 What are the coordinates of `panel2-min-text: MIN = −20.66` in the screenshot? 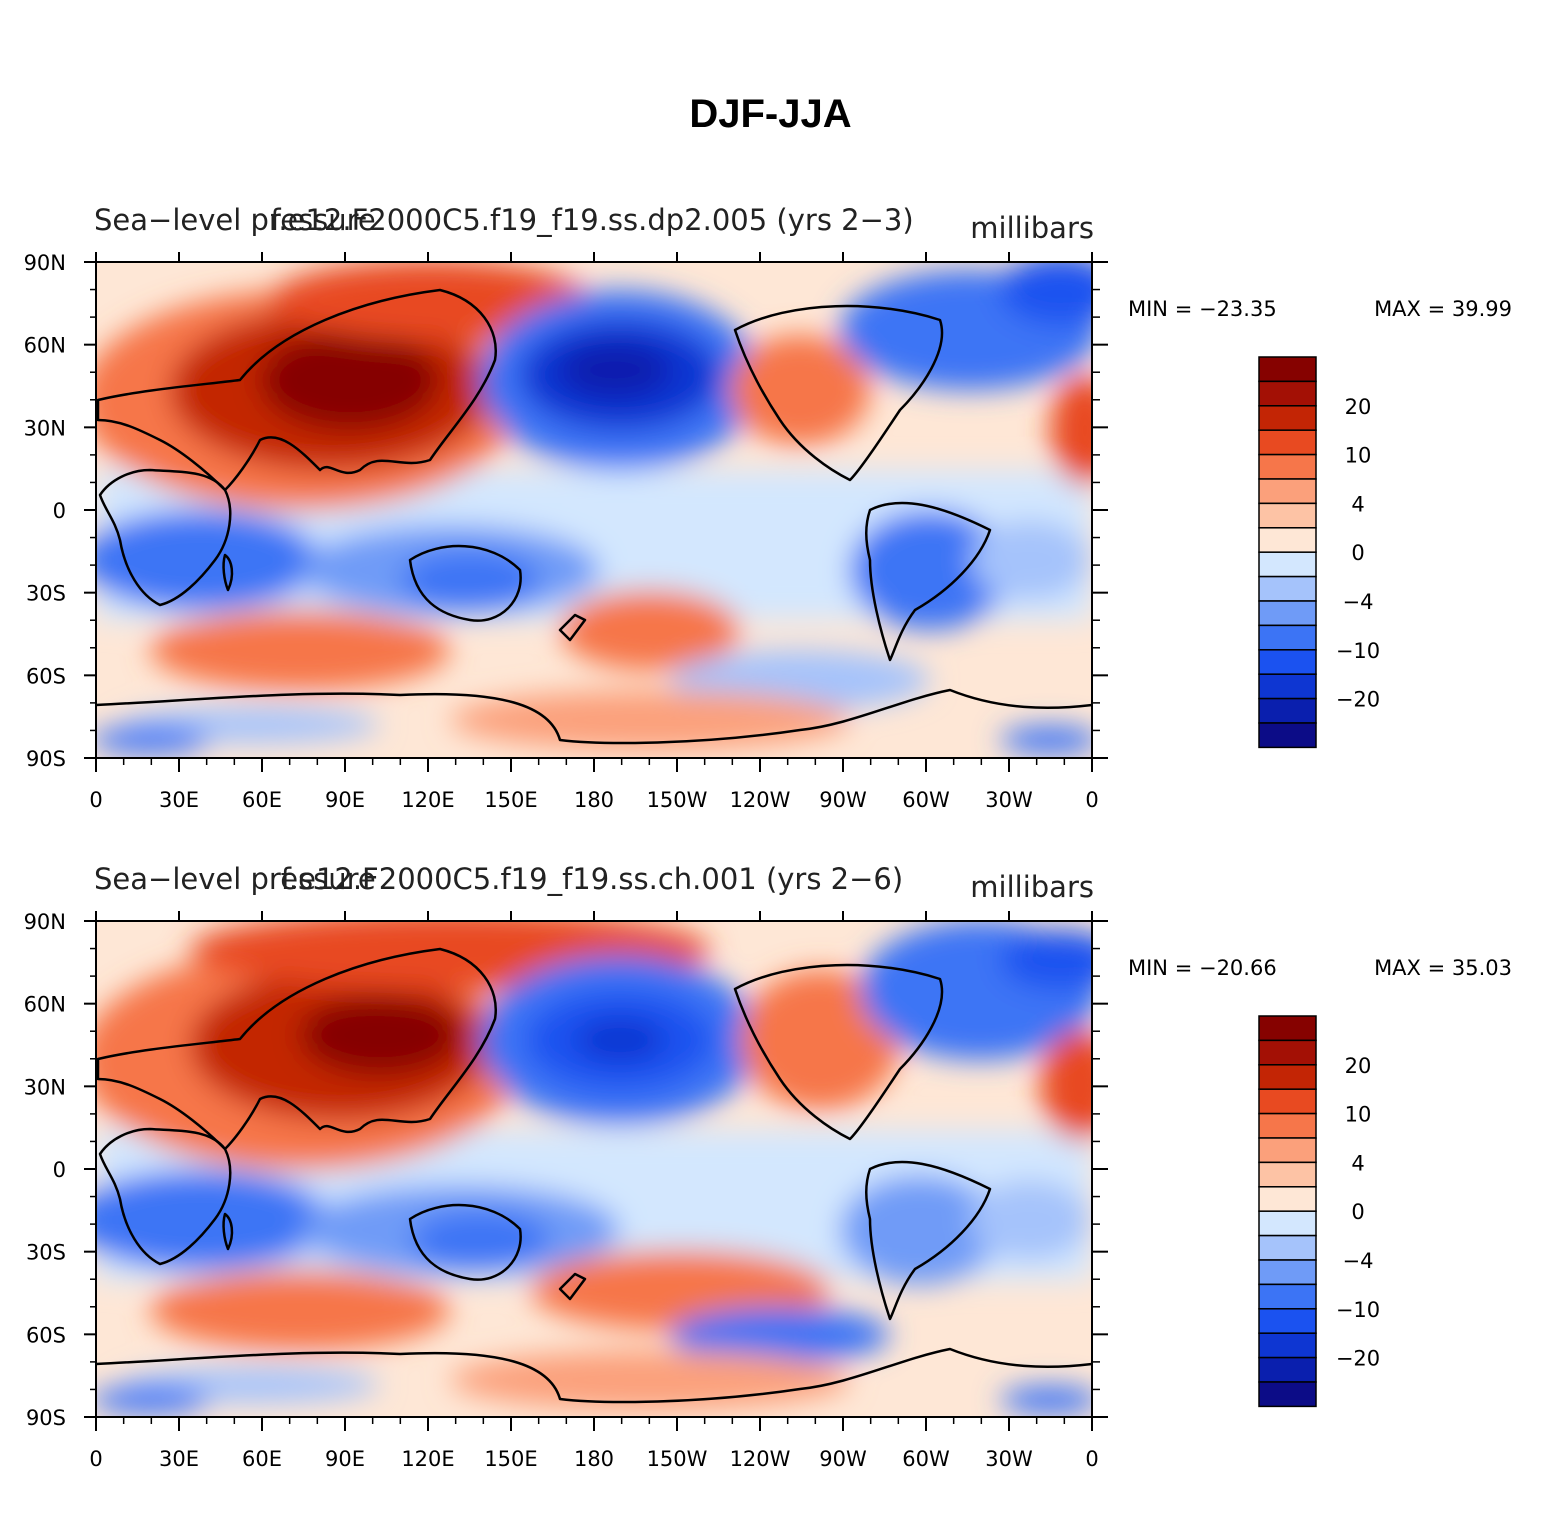 It's located at (1202, 968).